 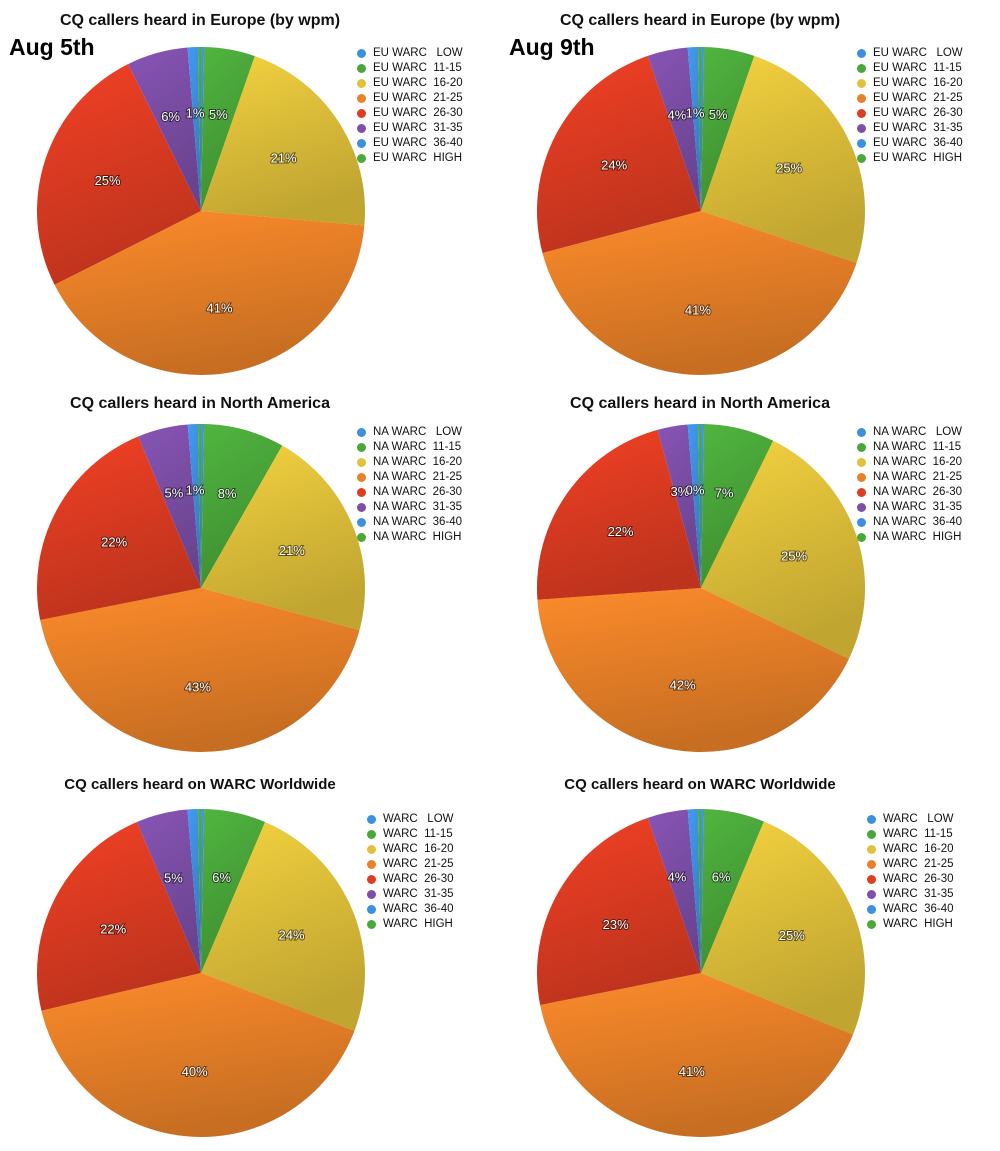 What do you see at coordinates (410, 909) in the screenshot?
I see `legend-item: WARC 36-40` at bounding box center [410, 909].